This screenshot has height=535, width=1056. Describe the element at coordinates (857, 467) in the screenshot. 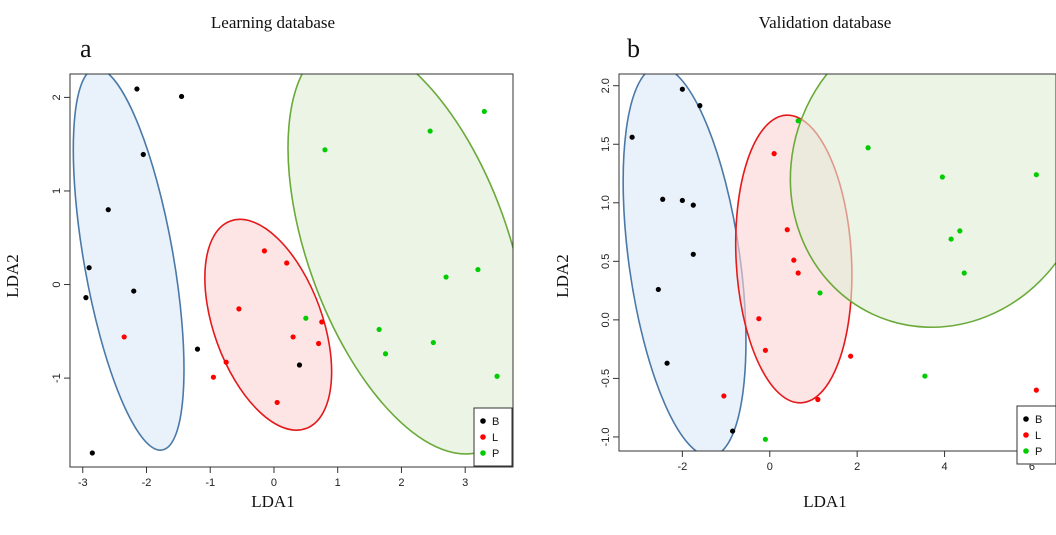

I see `x-tick-label: 2` at that location.